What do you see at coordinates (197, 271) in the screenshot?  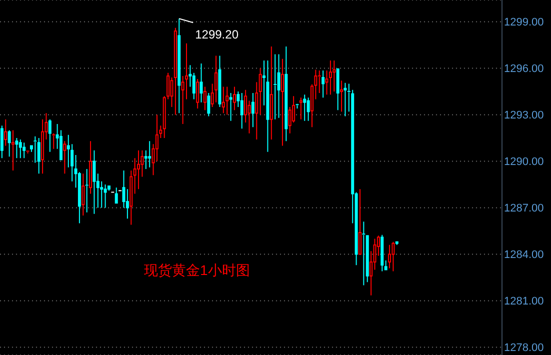 I see `text: 现货黄金1小时图` at bounding box center [197, 271].